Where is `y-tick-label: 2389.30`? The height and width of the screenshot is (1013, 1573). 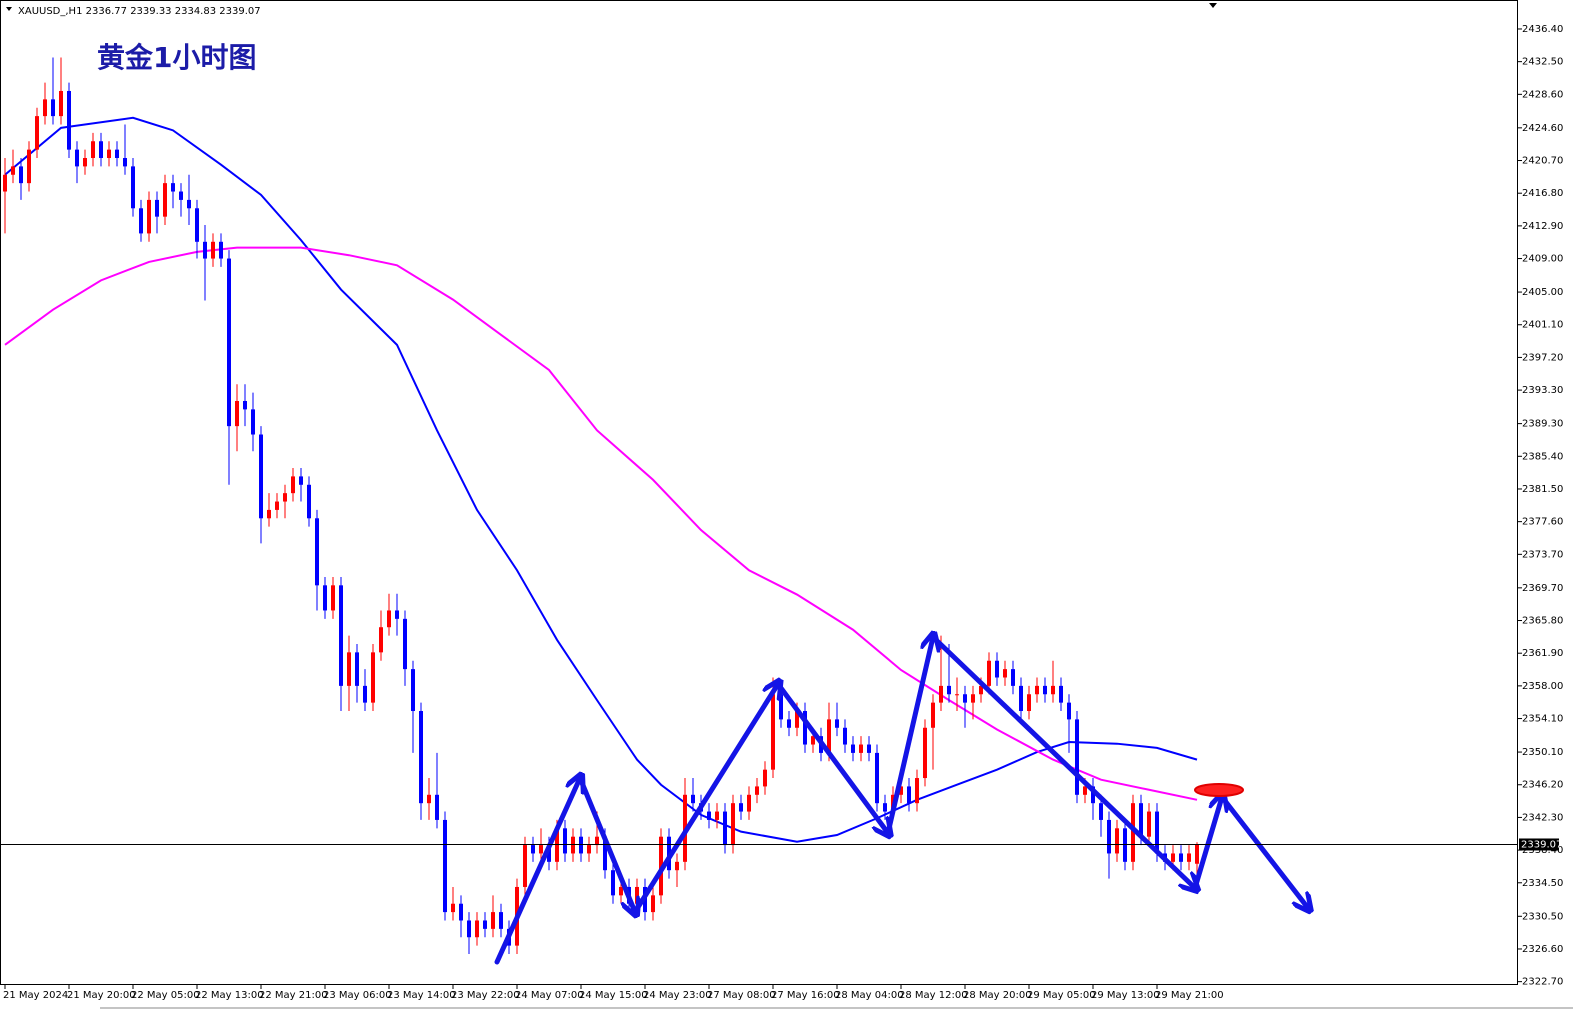
y-tick-label: 2389.30 is located at coordinates (1542, 424).